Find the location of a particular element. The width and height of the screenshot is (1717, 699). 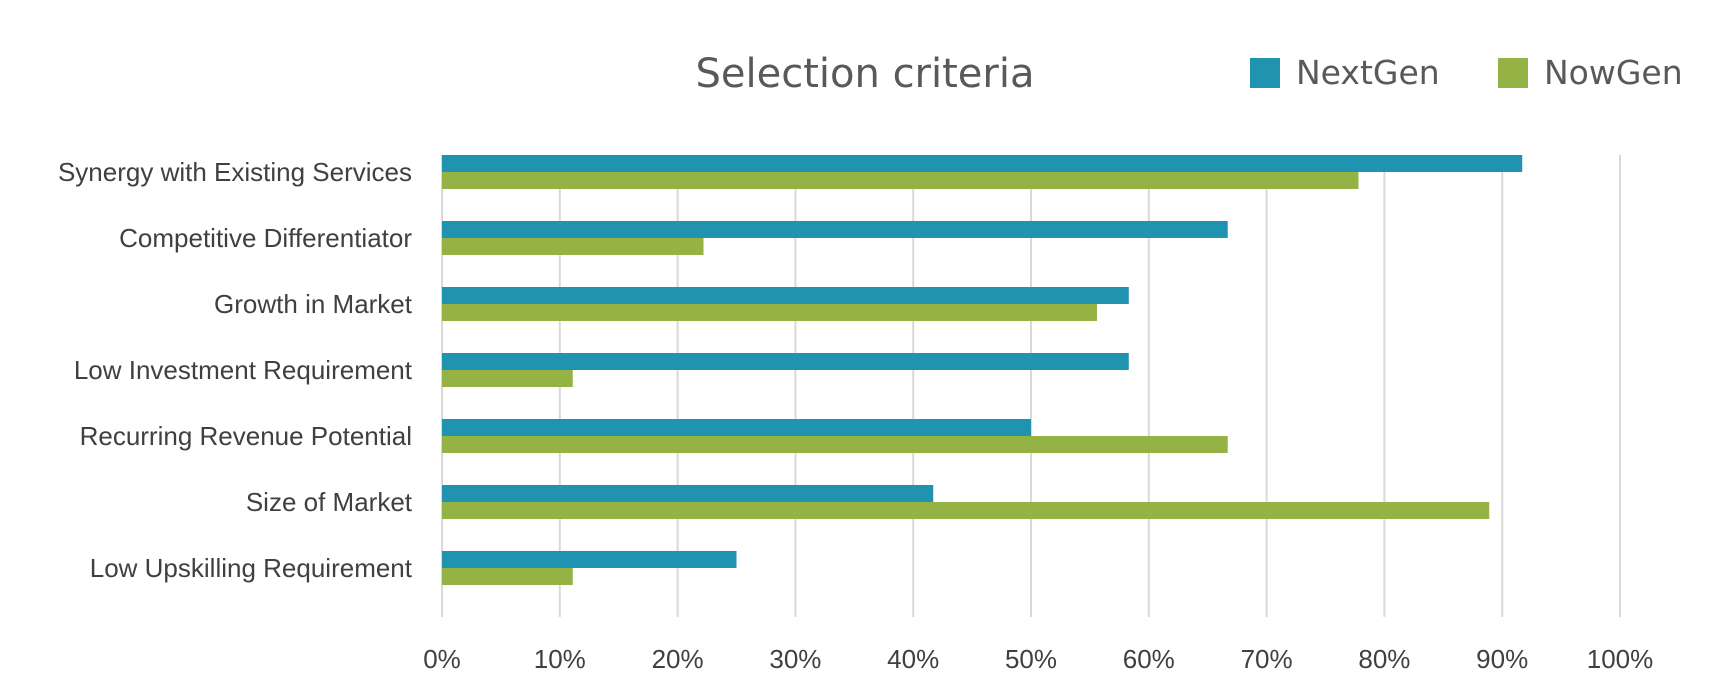

x-axis-tick-labels: 0% 10% 20% 30% 40% 50% 60% 70% 80% 90% 100% is located at coordinates (1038, 659).